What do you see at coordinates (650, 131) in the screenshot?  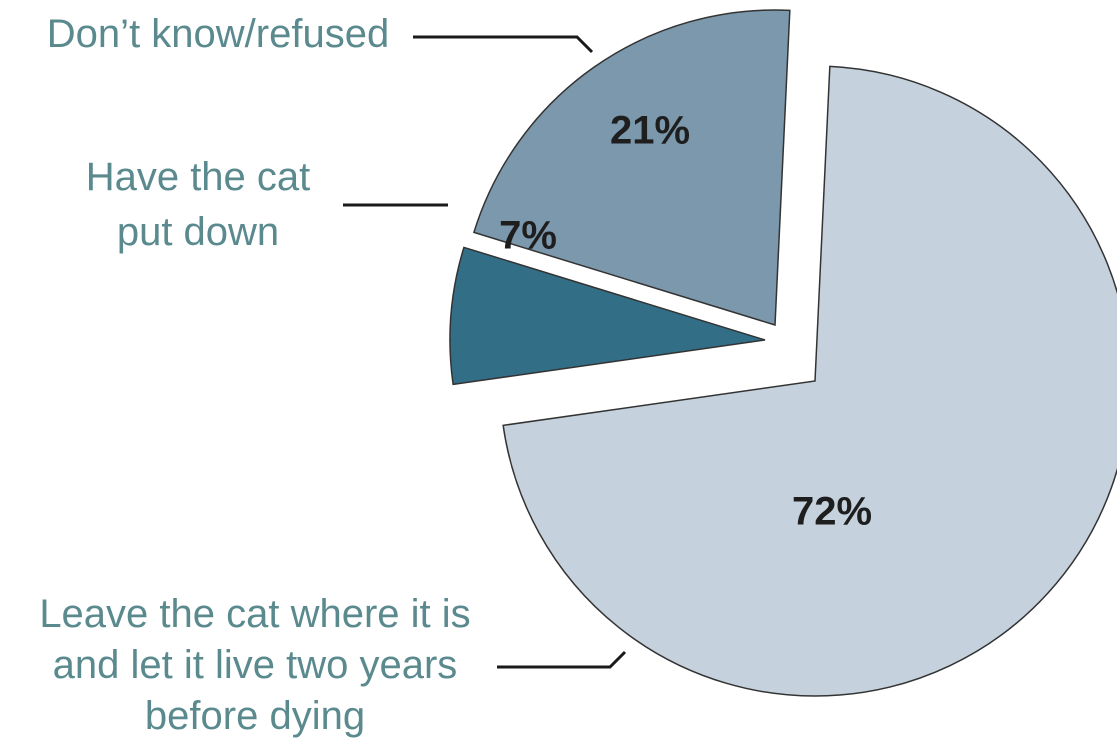 I see `slice-value-label-dont-know: 21%` at bounding box center [650, 131].